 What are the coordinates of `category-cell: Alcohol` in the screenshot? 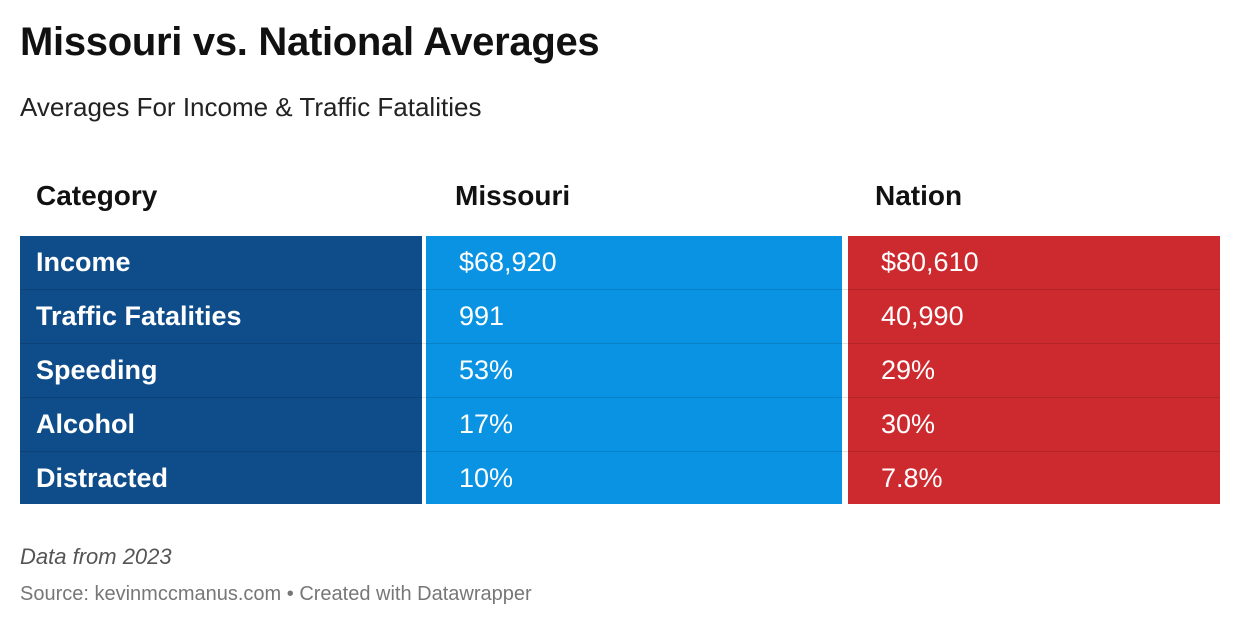 It's located at (85, 424).